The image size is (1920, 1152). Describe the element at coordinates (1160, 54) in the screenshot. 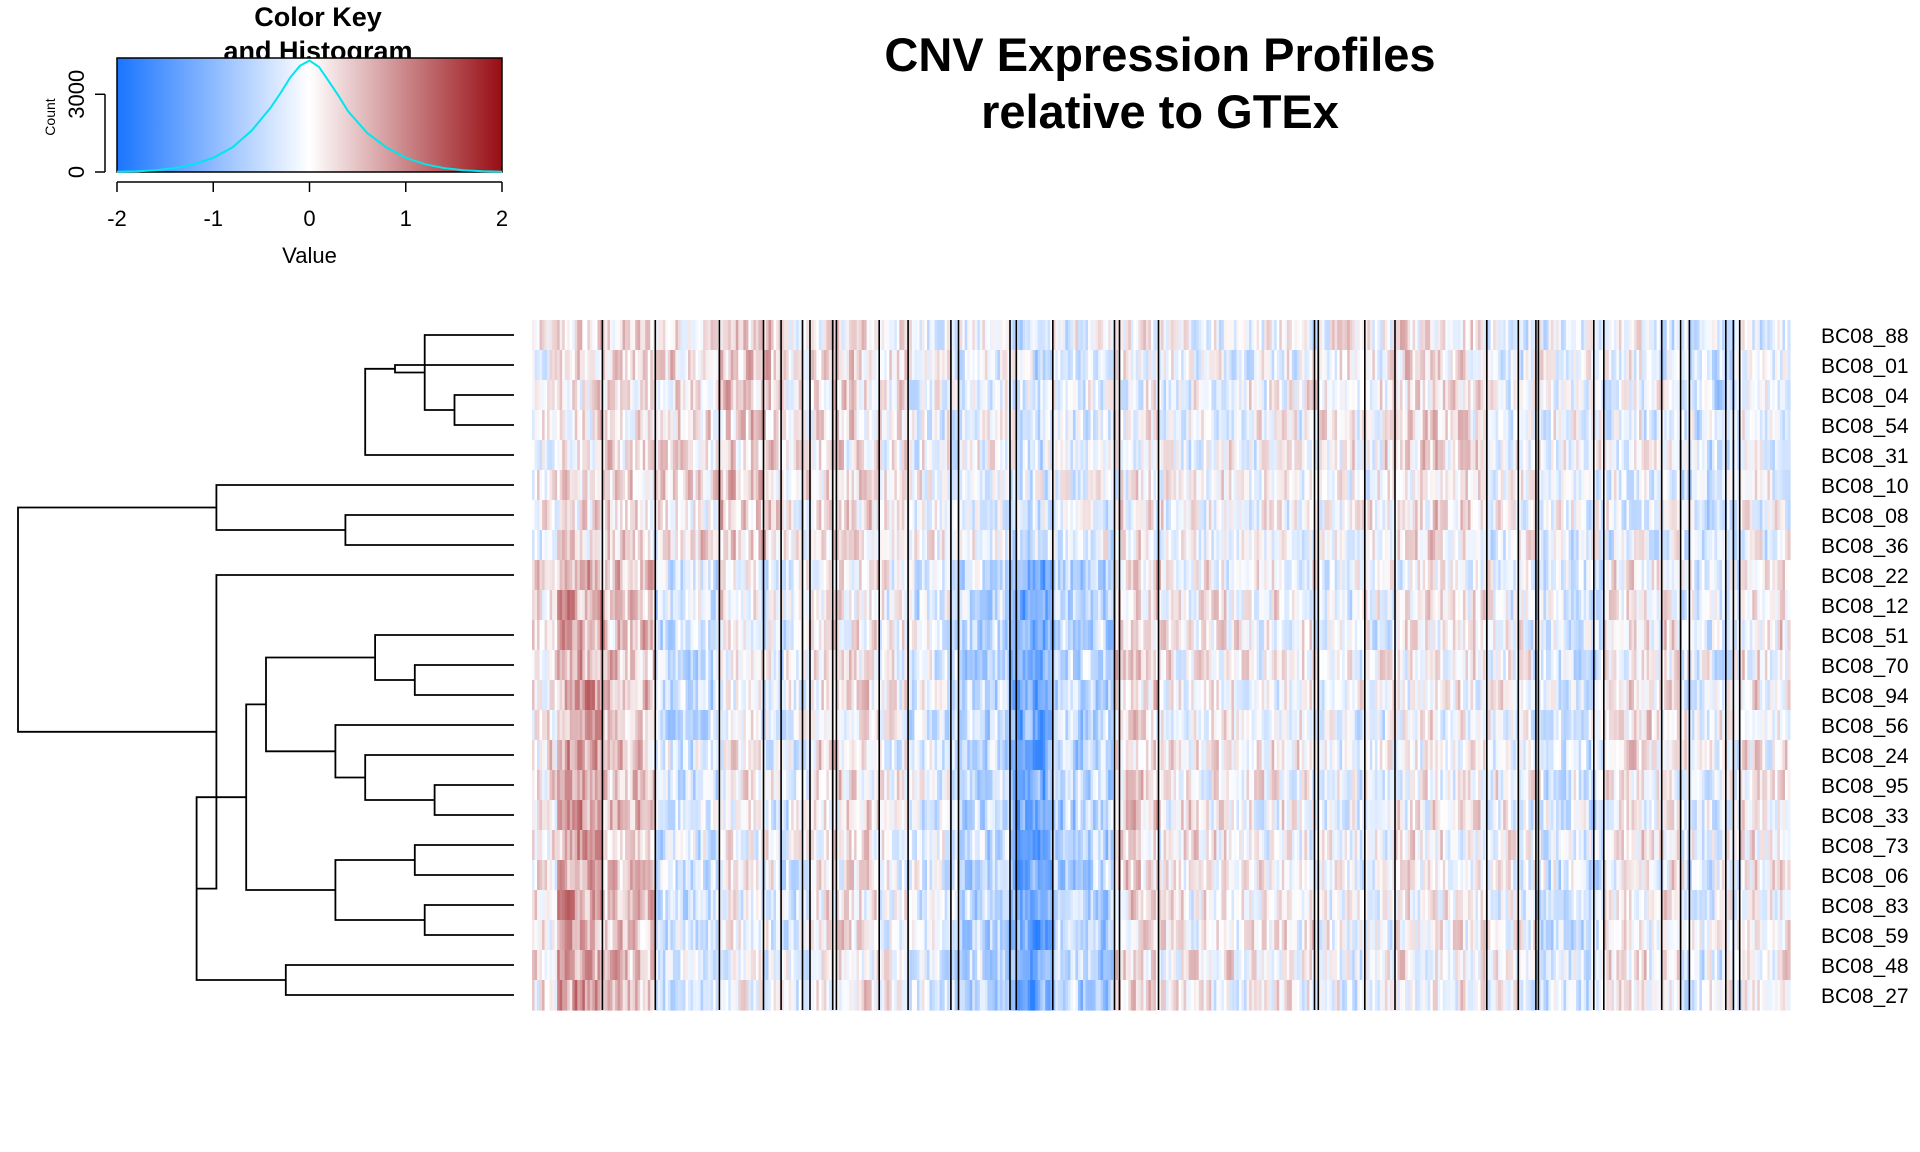

I see `main-title-line-1: CNV Expression Profiles` at that location.